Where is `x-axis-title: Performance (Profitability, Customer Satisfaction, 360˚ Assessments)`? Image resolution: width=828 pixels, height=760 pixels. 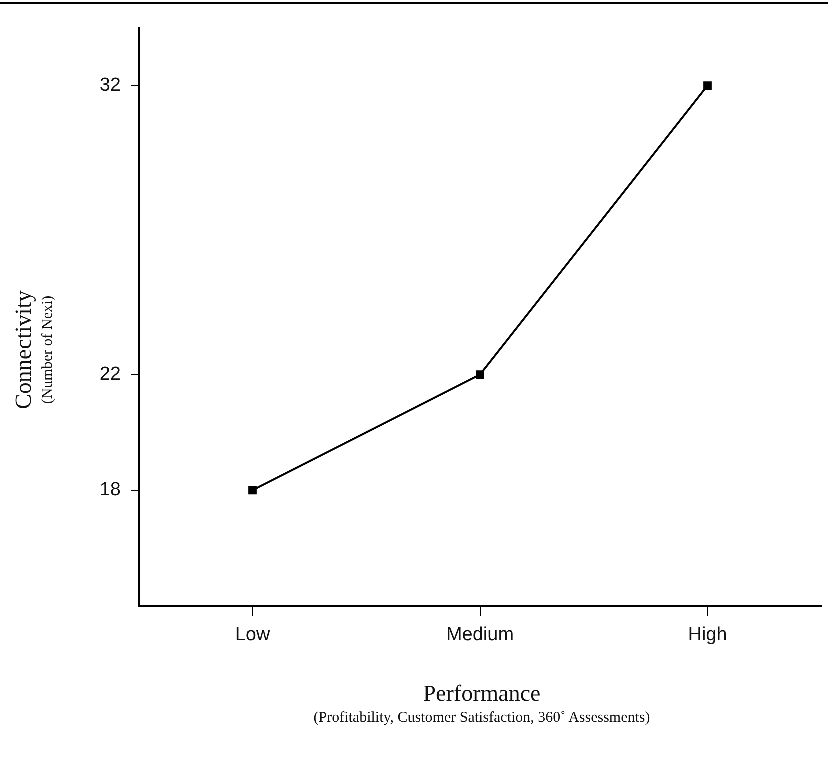
x-axis-title: Performance (Profitability, Customer Satisfaction, 360˚ Assessments) is located at coordinates (482, 704).